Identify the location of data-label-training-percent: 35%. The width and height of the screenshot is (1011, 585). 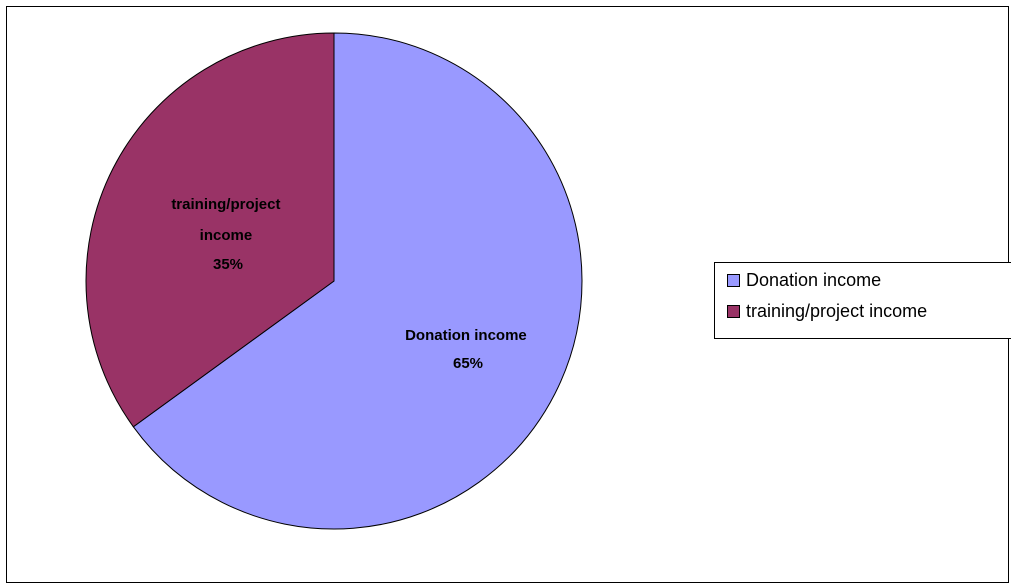
(228, 264).